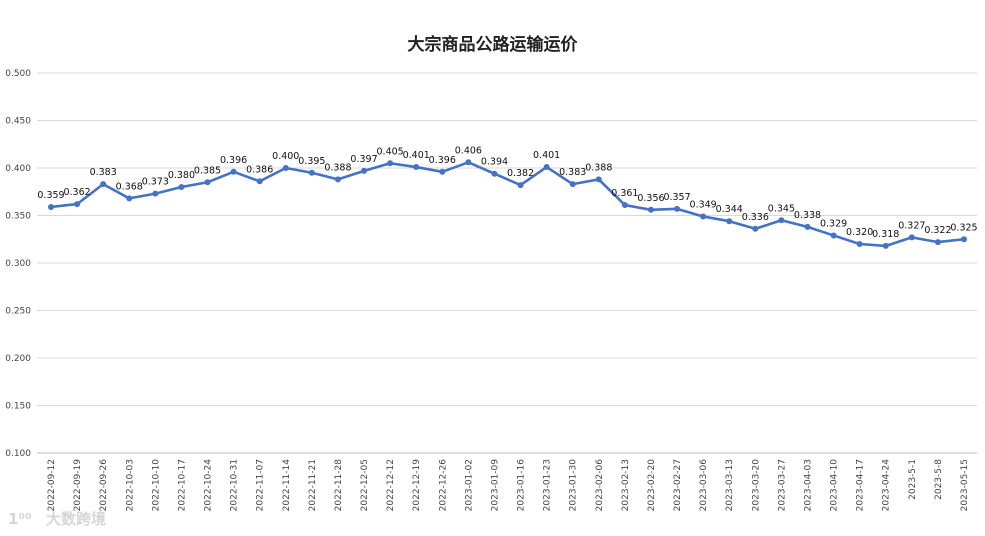 The width and height of the screenshot is (985, 536). Describe the element at coordinates (311, 161) in the screenshot. I see `data-label: 0.395` at that location.